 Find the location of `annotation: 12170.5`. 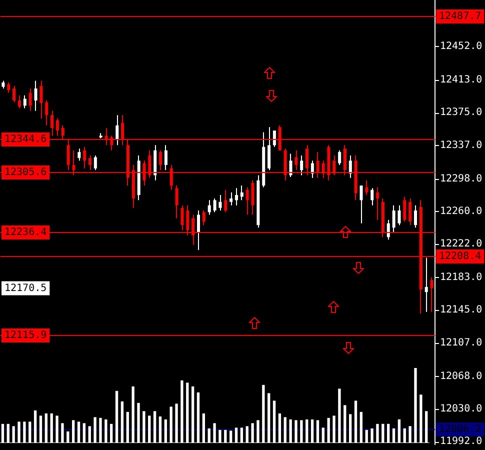

annotation: 12170.5 is located at coordinates (25, 288).